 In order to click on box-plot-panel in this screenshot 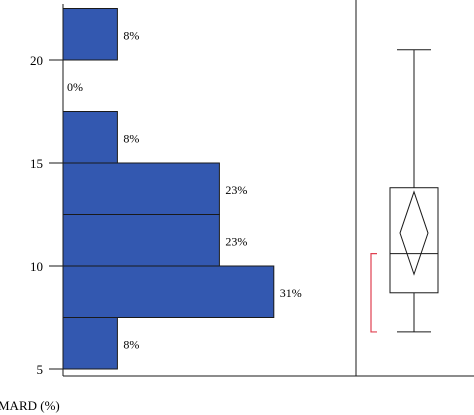, I will do `click(404, 191)`.